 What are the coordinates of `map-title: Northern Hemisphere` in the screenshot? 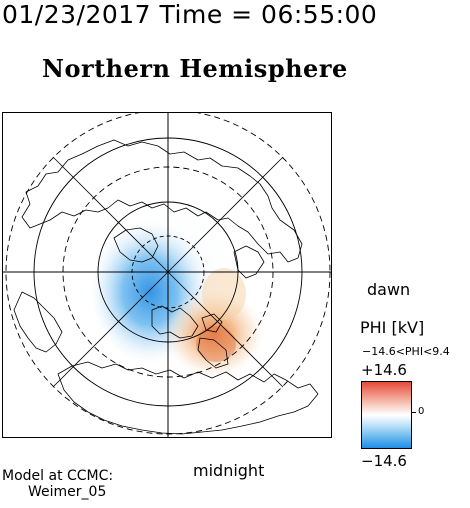 It's located at (195, 68).